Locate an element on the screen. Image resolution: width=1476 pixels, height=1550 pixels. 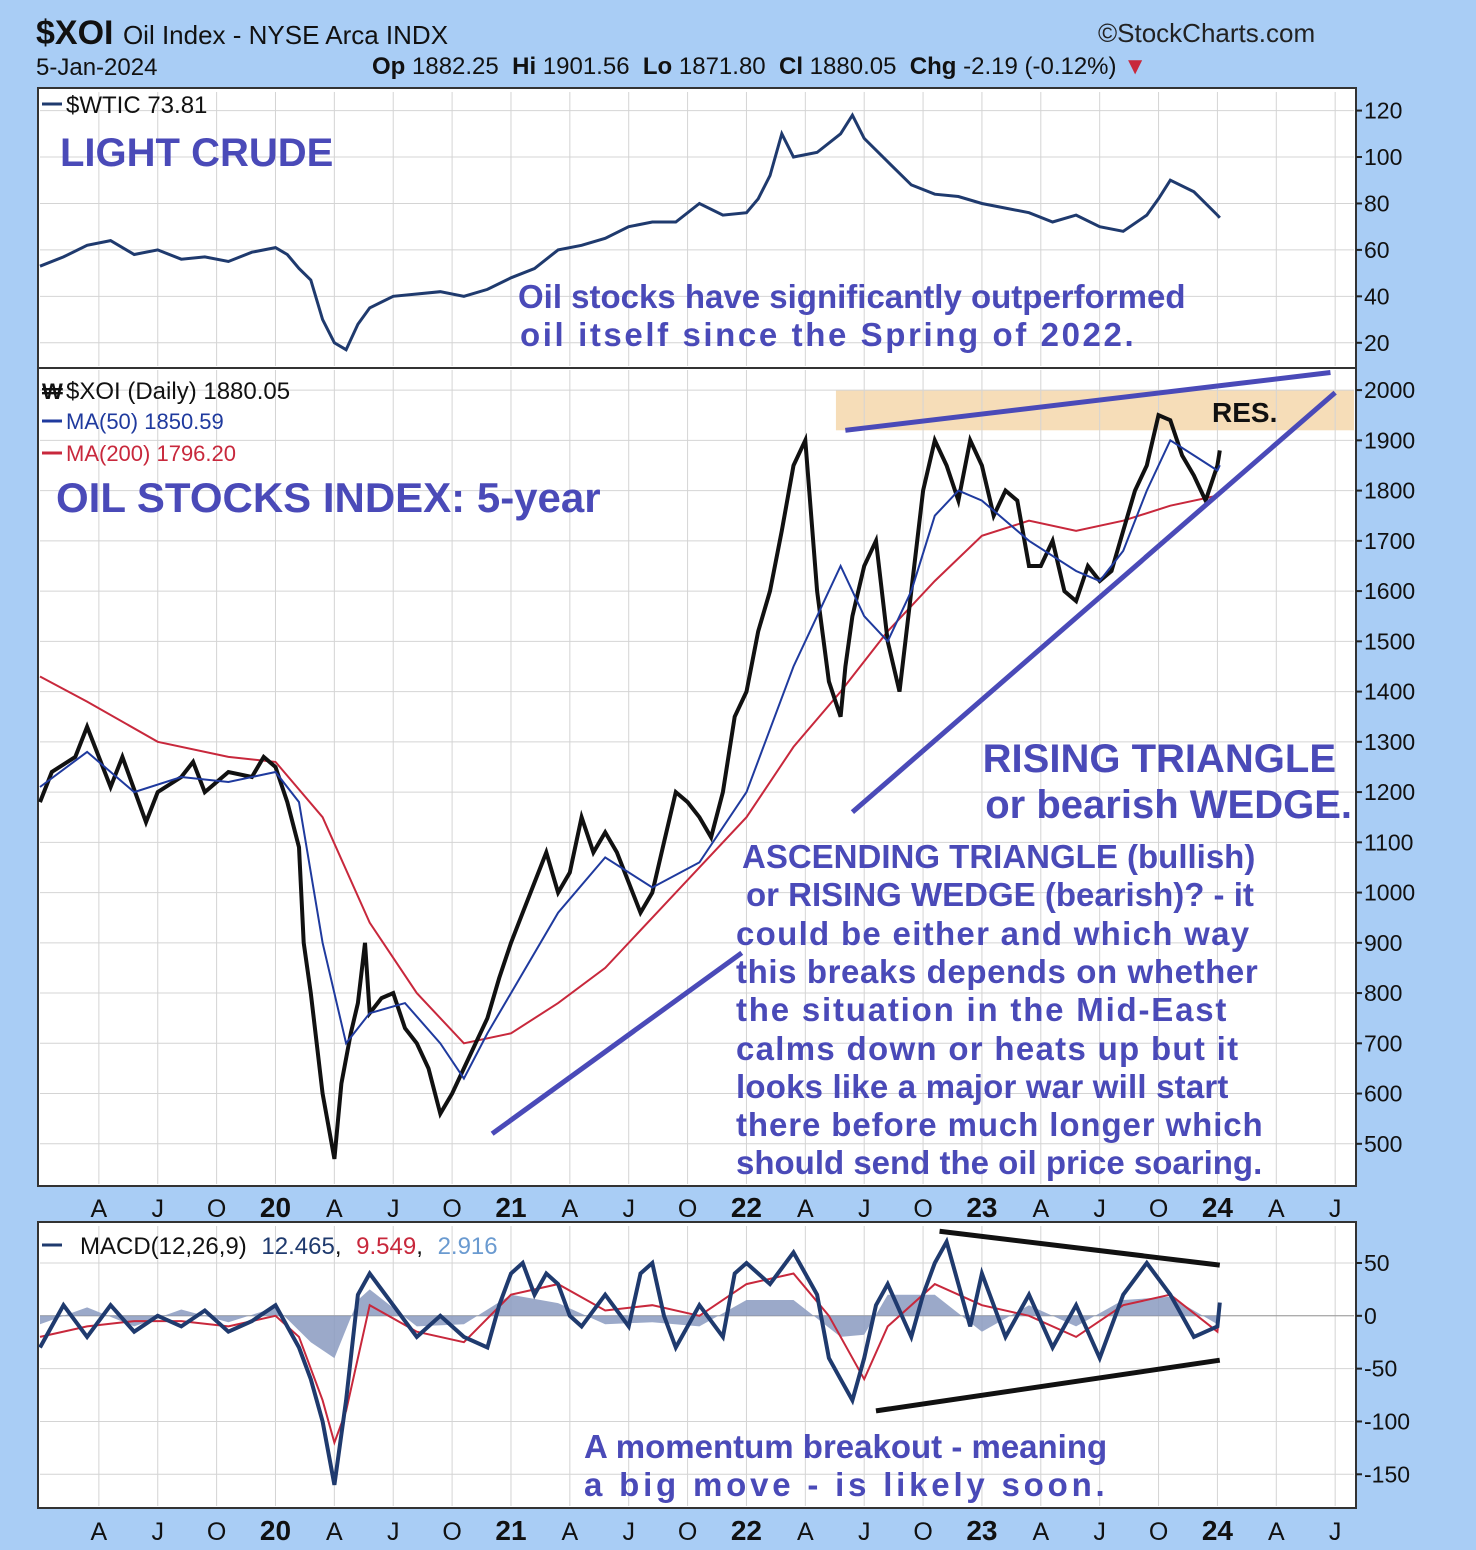
macd-legend-hist: 2.916 is located at coordinates (468, 1246).